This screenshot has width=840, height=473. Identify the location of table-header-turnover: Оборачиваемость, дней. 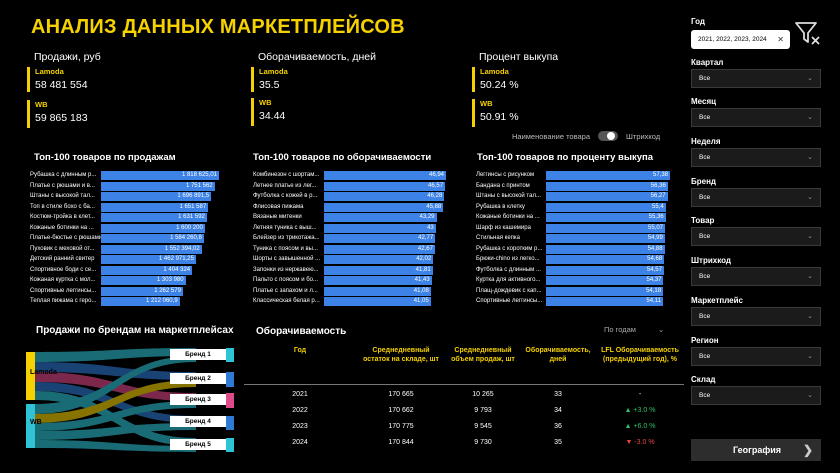
(558, 355).